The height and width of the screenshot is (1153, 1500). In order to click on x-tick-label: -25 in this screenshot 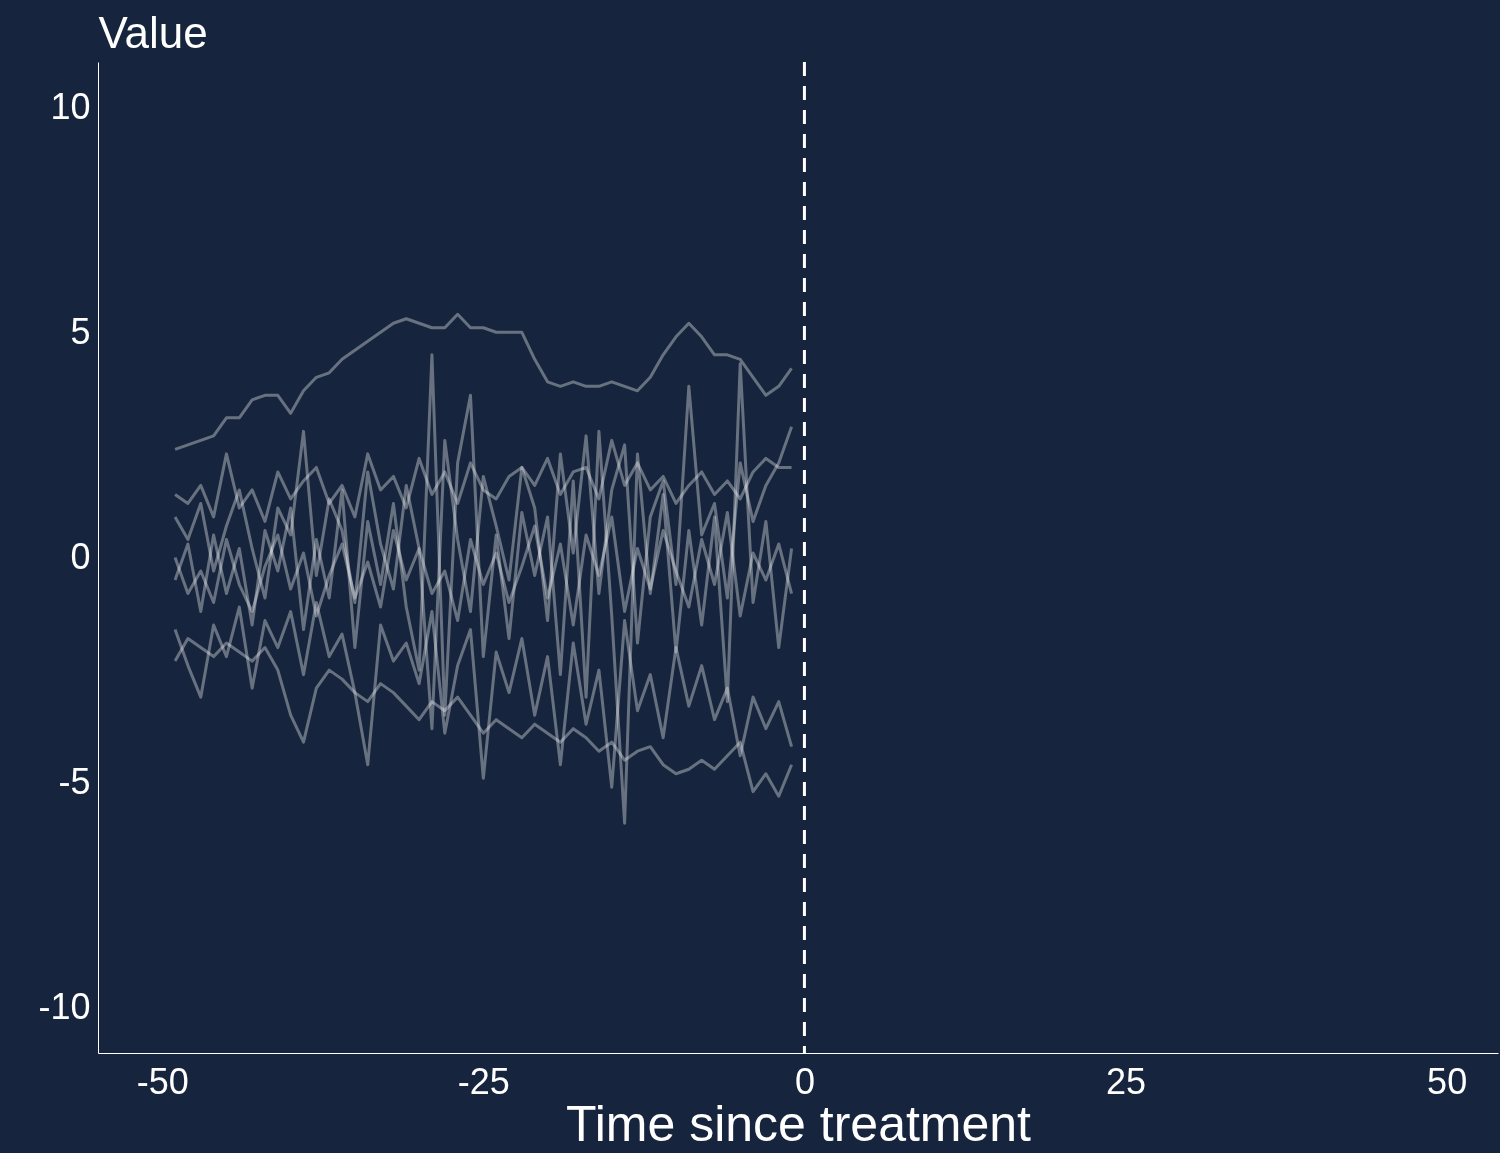, I will do `click(483, 1081)`.